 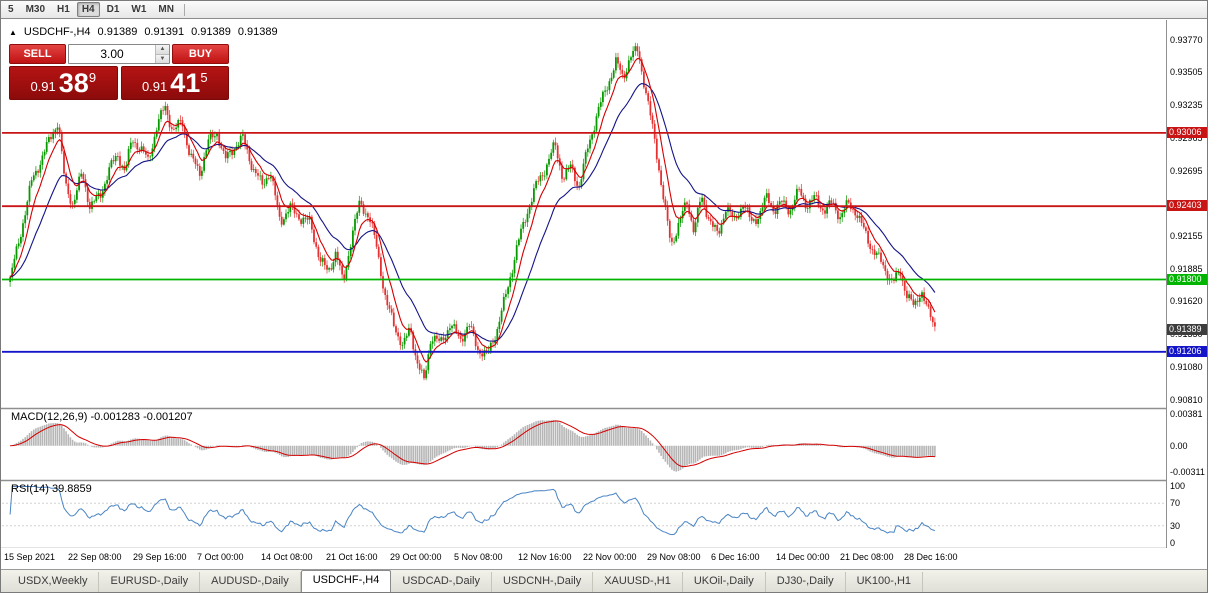 I want to click on volume-control: ▲ ▼, so click(x=119, y=54).